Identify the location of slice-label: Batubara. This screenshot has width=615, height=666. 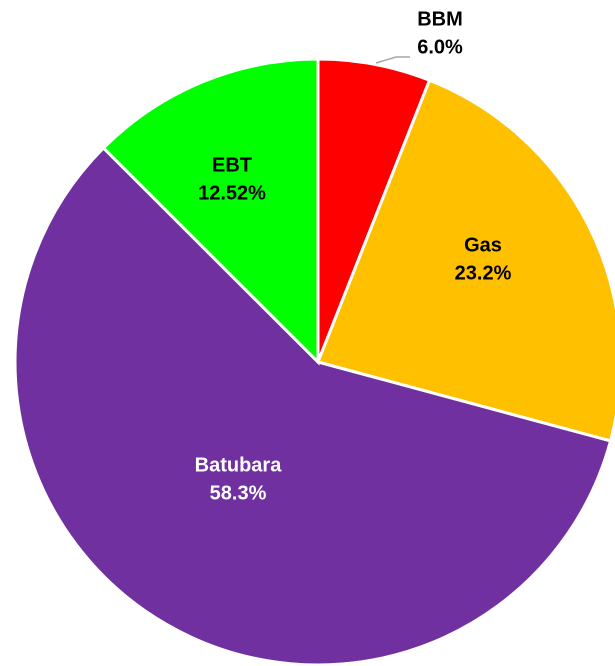
(239, 465).